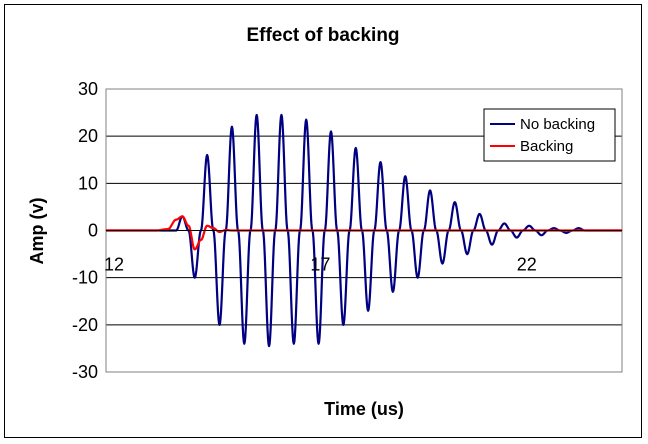  I want to click on y-tick-label: -20, so click(85, 325).